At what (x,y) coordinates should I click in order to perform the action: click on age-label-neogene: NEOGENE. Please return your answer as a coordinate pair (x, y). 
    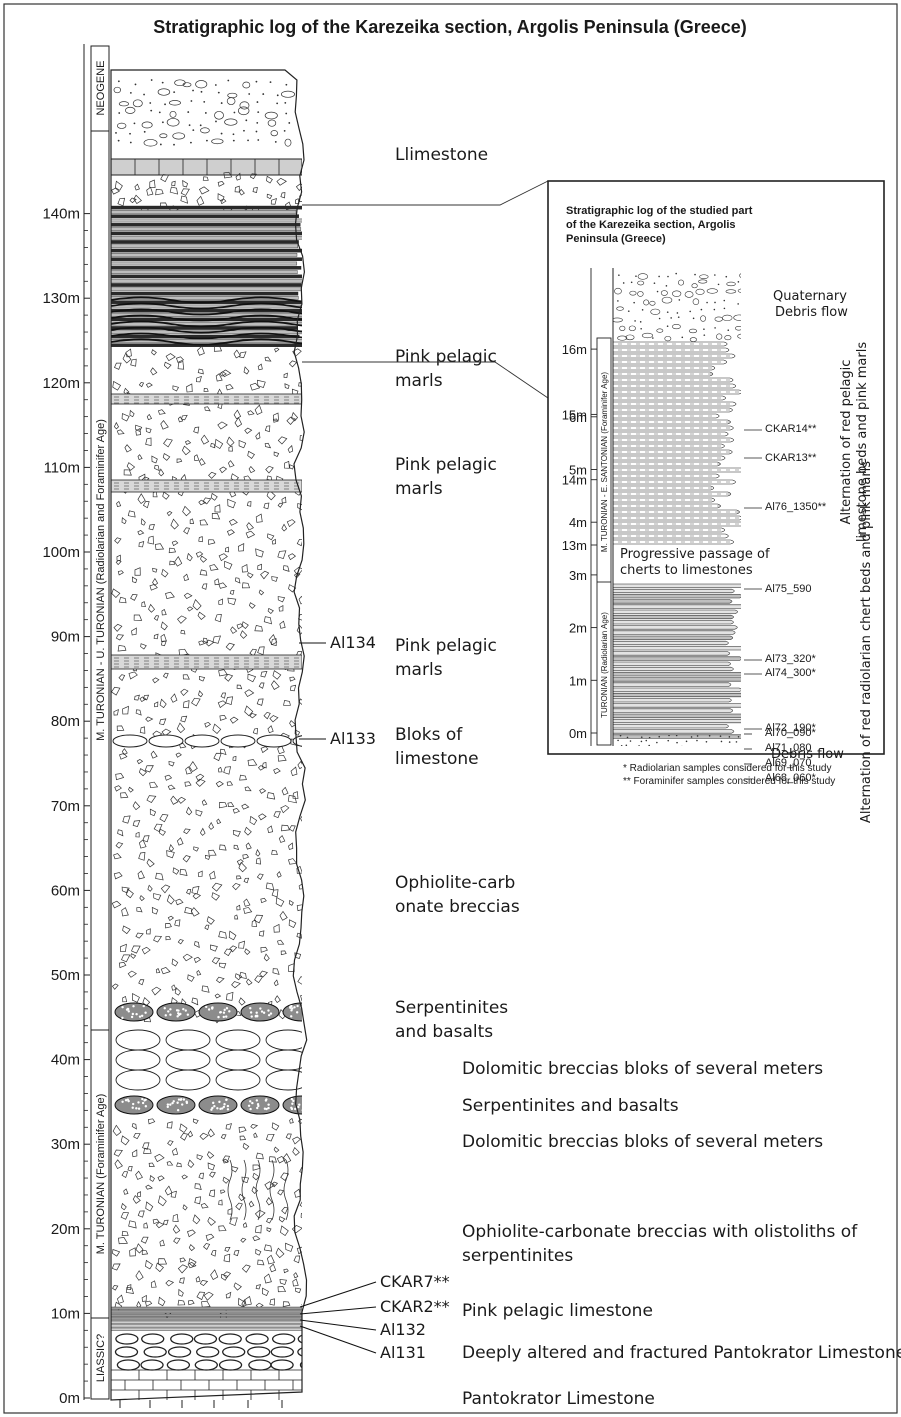
    Looking at the image, I should click on (101, 87).